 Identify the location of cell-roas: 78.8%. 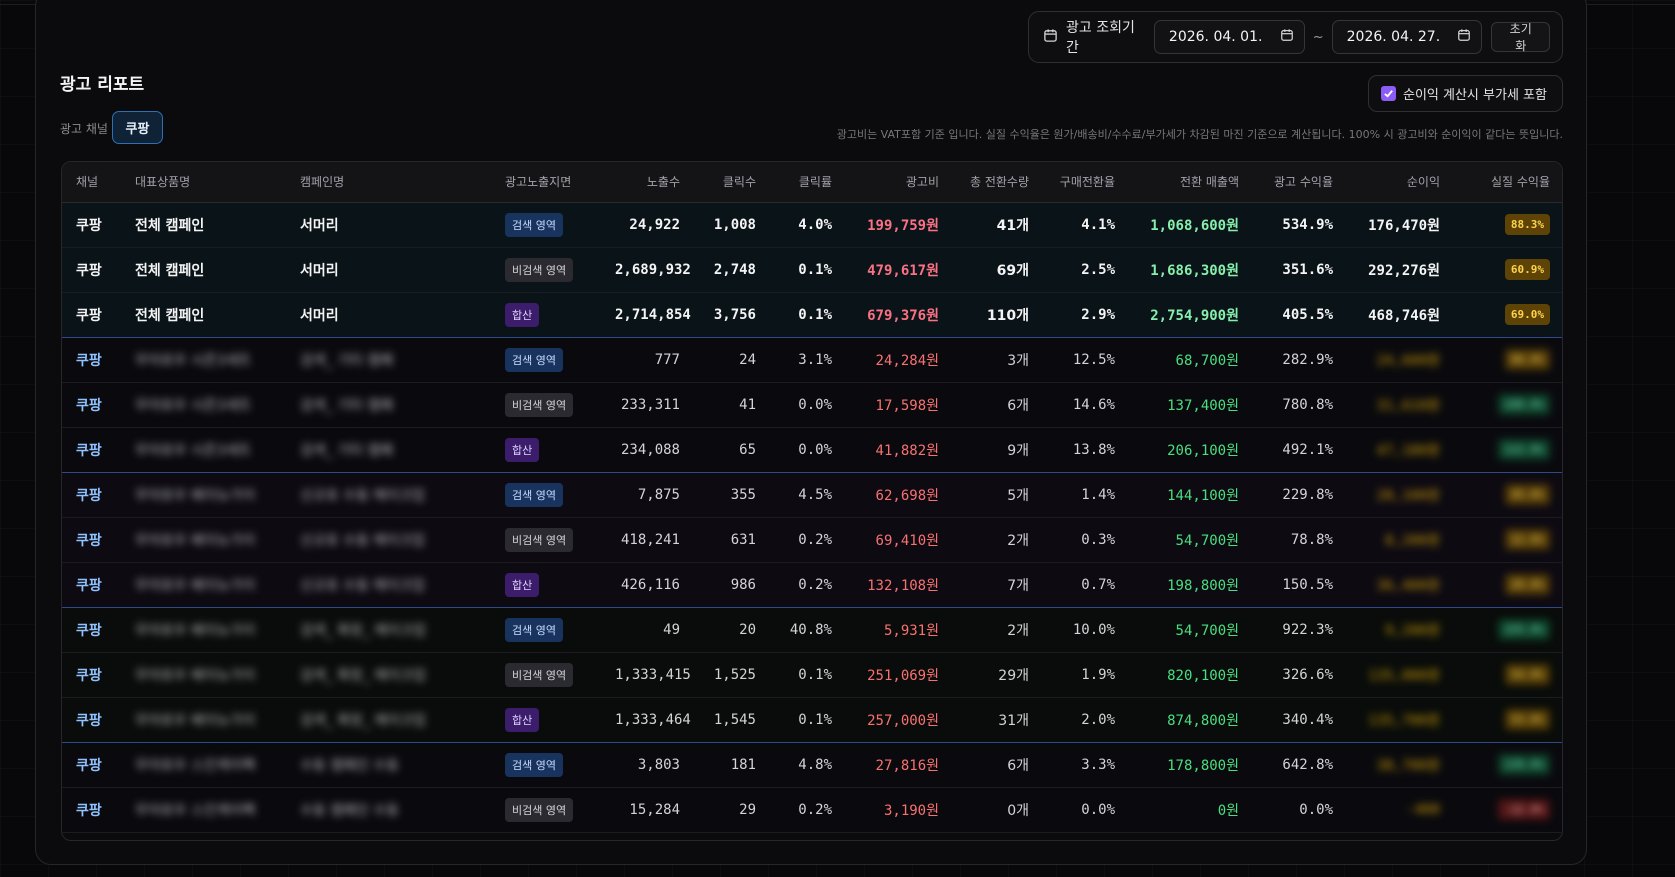
(1300, 540).